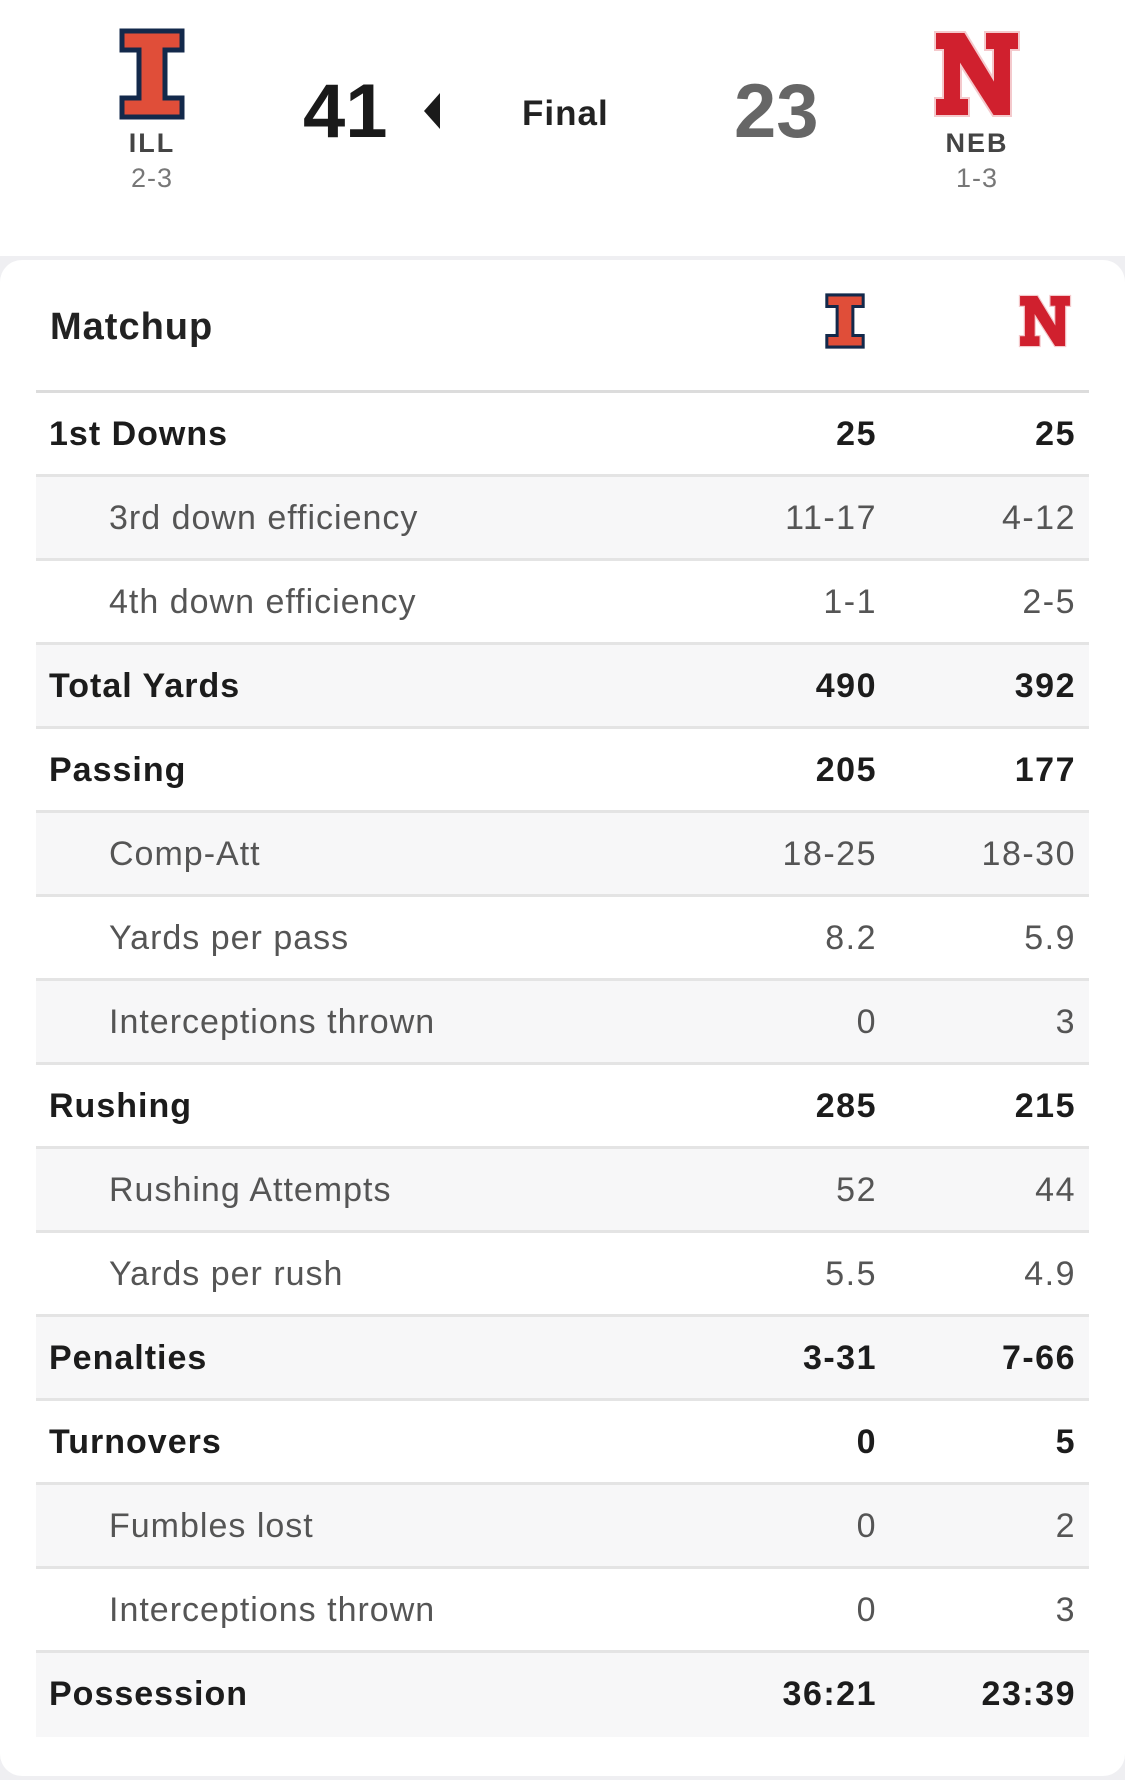 Image resolution: width=1125 pixels, height=1780 pixels. Describe the element at coordinates (562, 326) in the screenshot. I see `matchup-header: Matchup` at that location.